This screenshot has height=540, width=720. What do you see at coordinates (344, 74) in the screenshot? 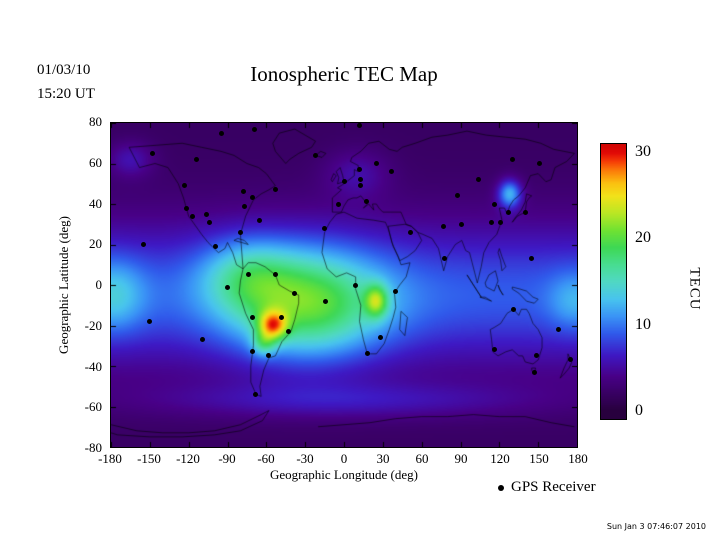
I see `page-title: Ionospheric TEC Map` at bounding box center [344, 74].